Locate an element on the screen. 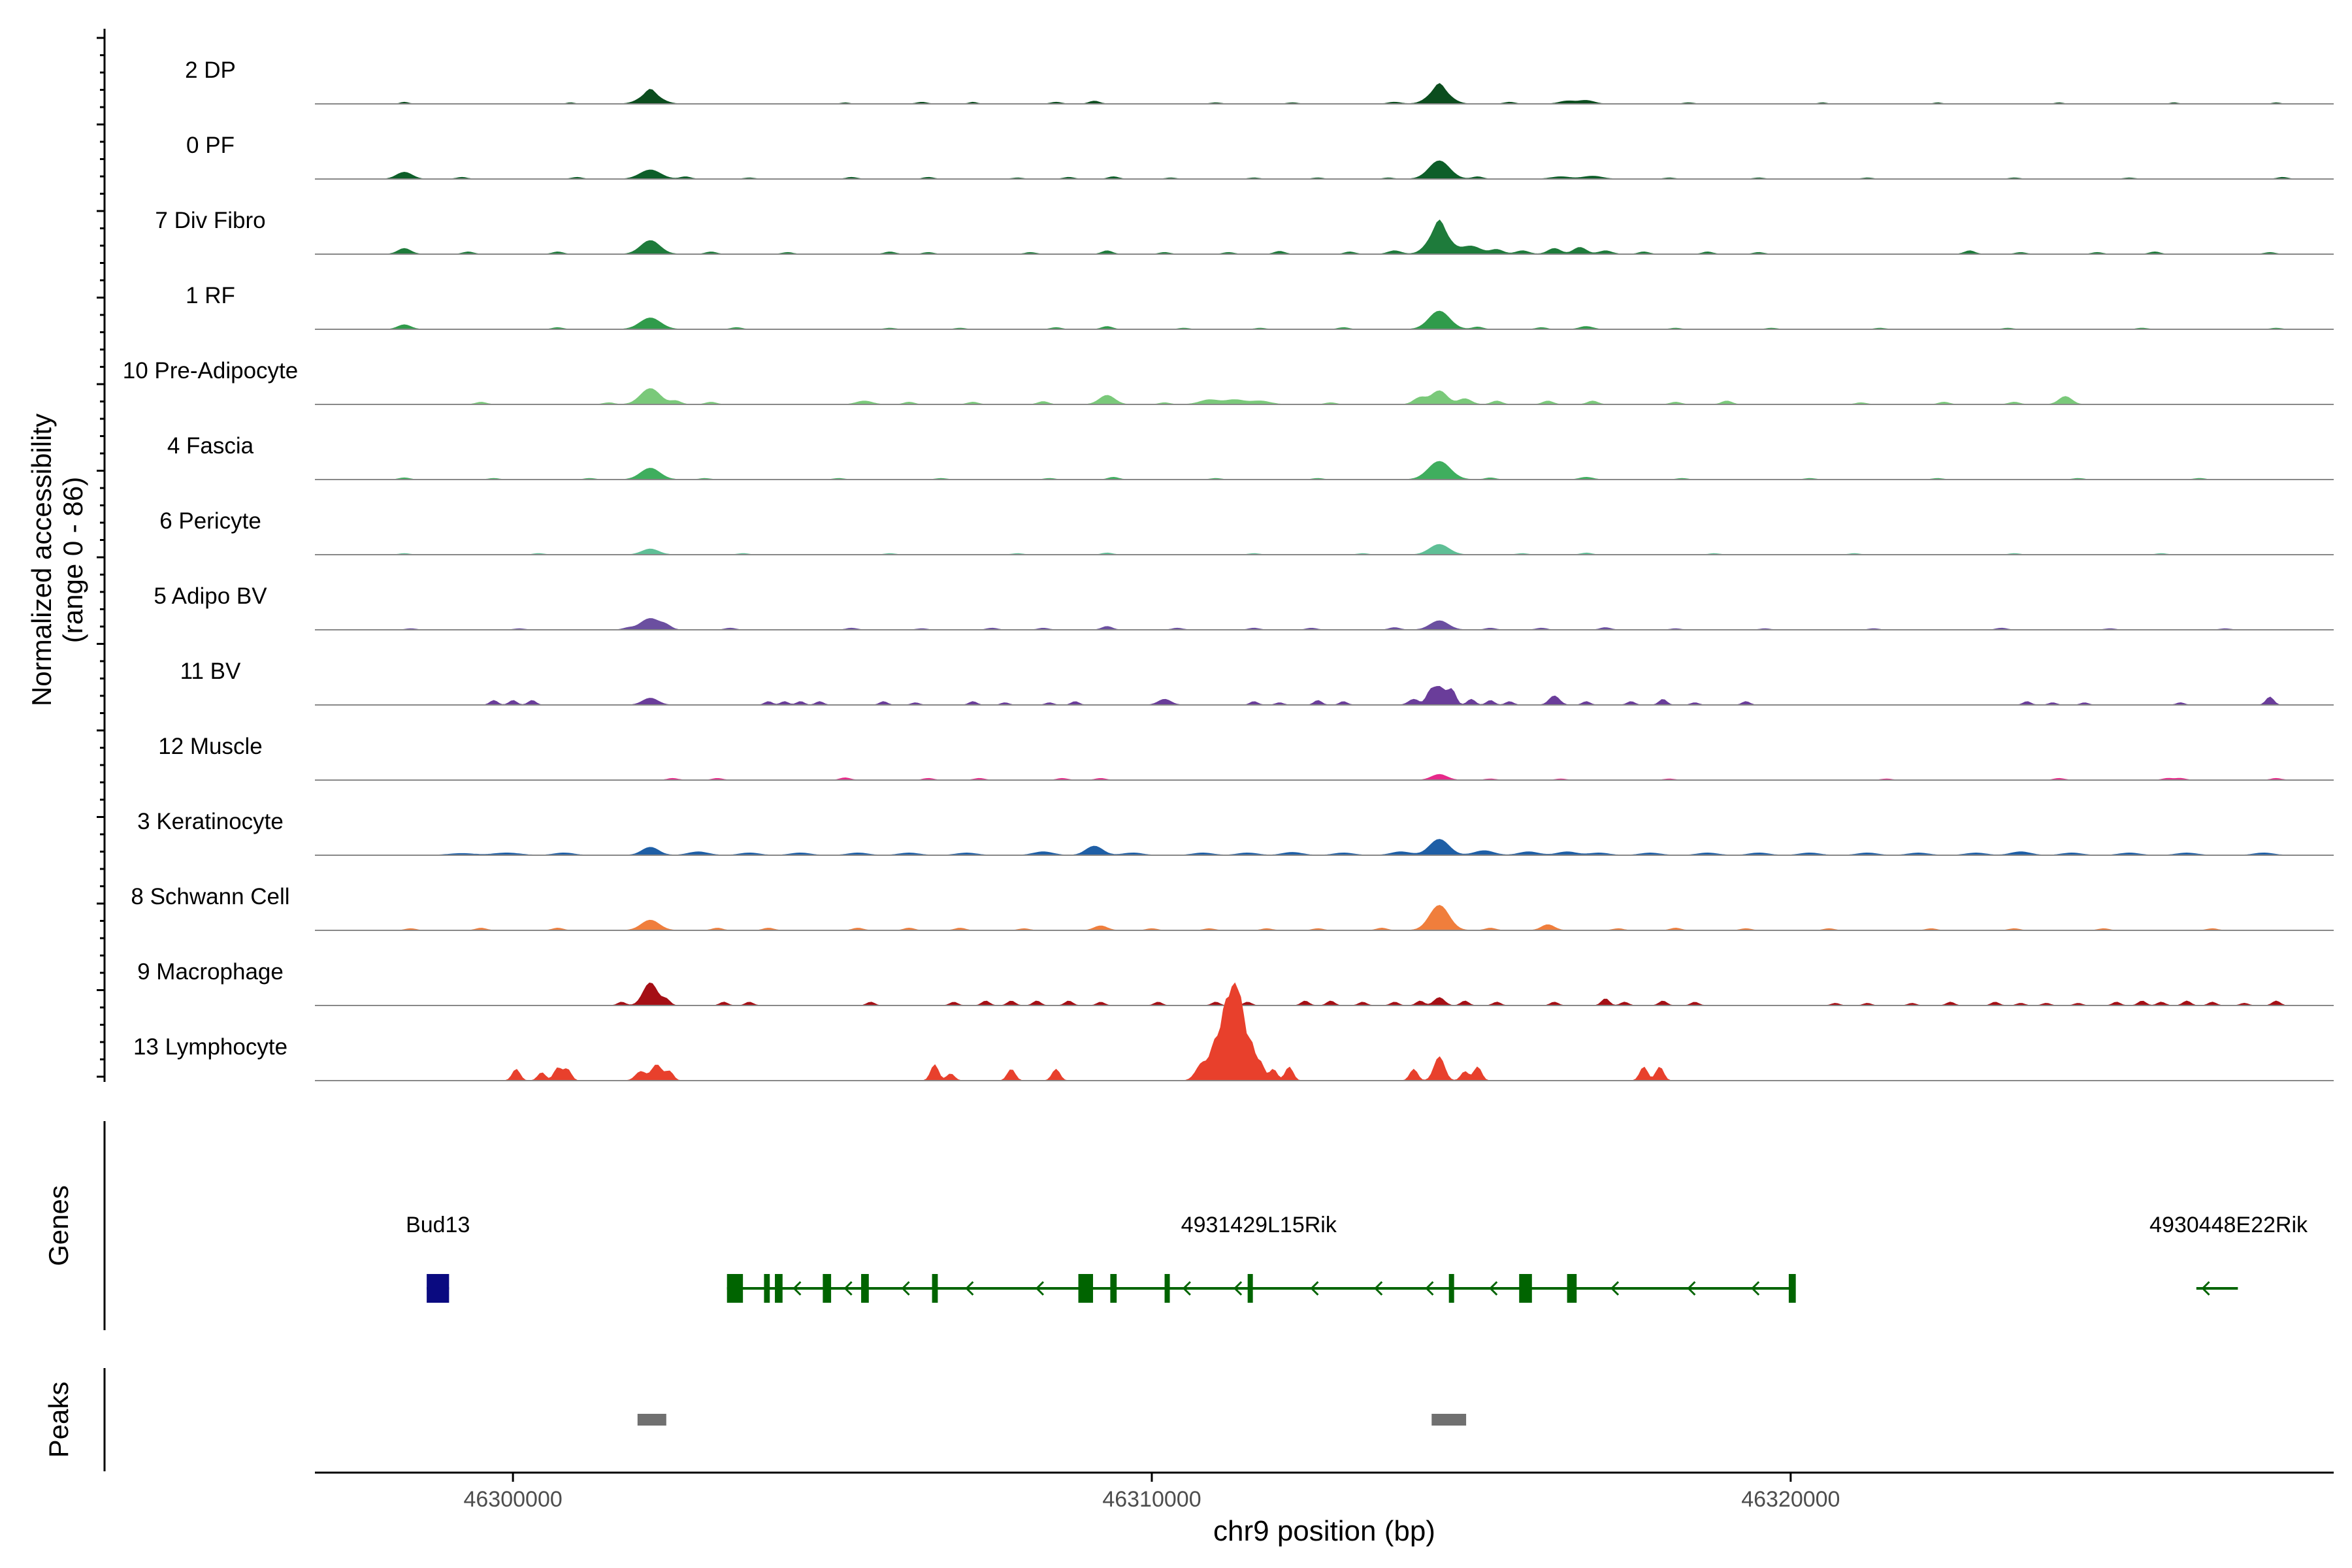  track-label: 10 Pre-Adipocyte is located at coordinates (210, 371).